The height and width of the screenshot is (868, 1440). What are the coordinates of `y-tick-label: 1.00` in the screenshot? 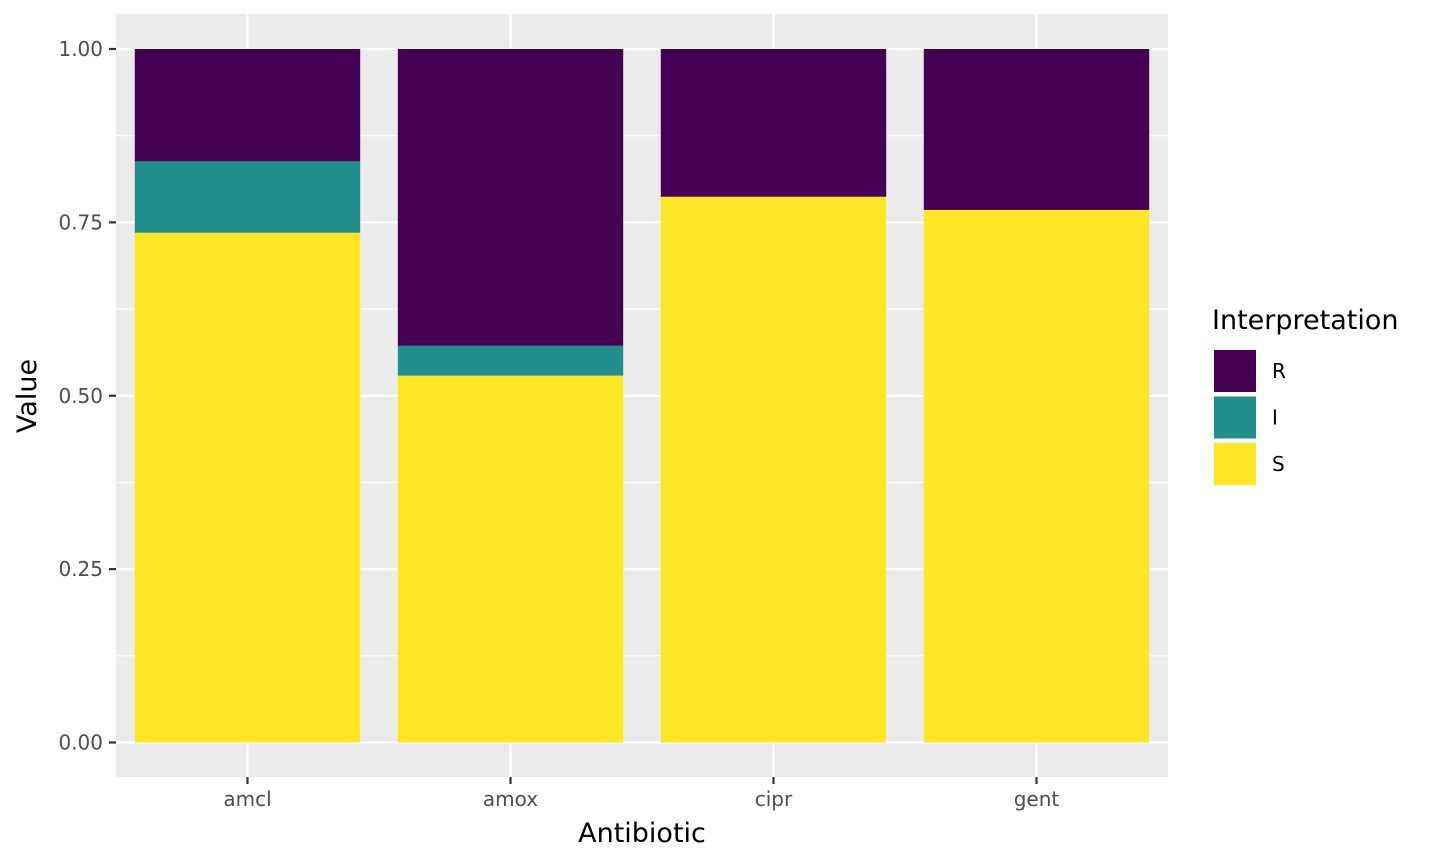 It's located at (80, 49).